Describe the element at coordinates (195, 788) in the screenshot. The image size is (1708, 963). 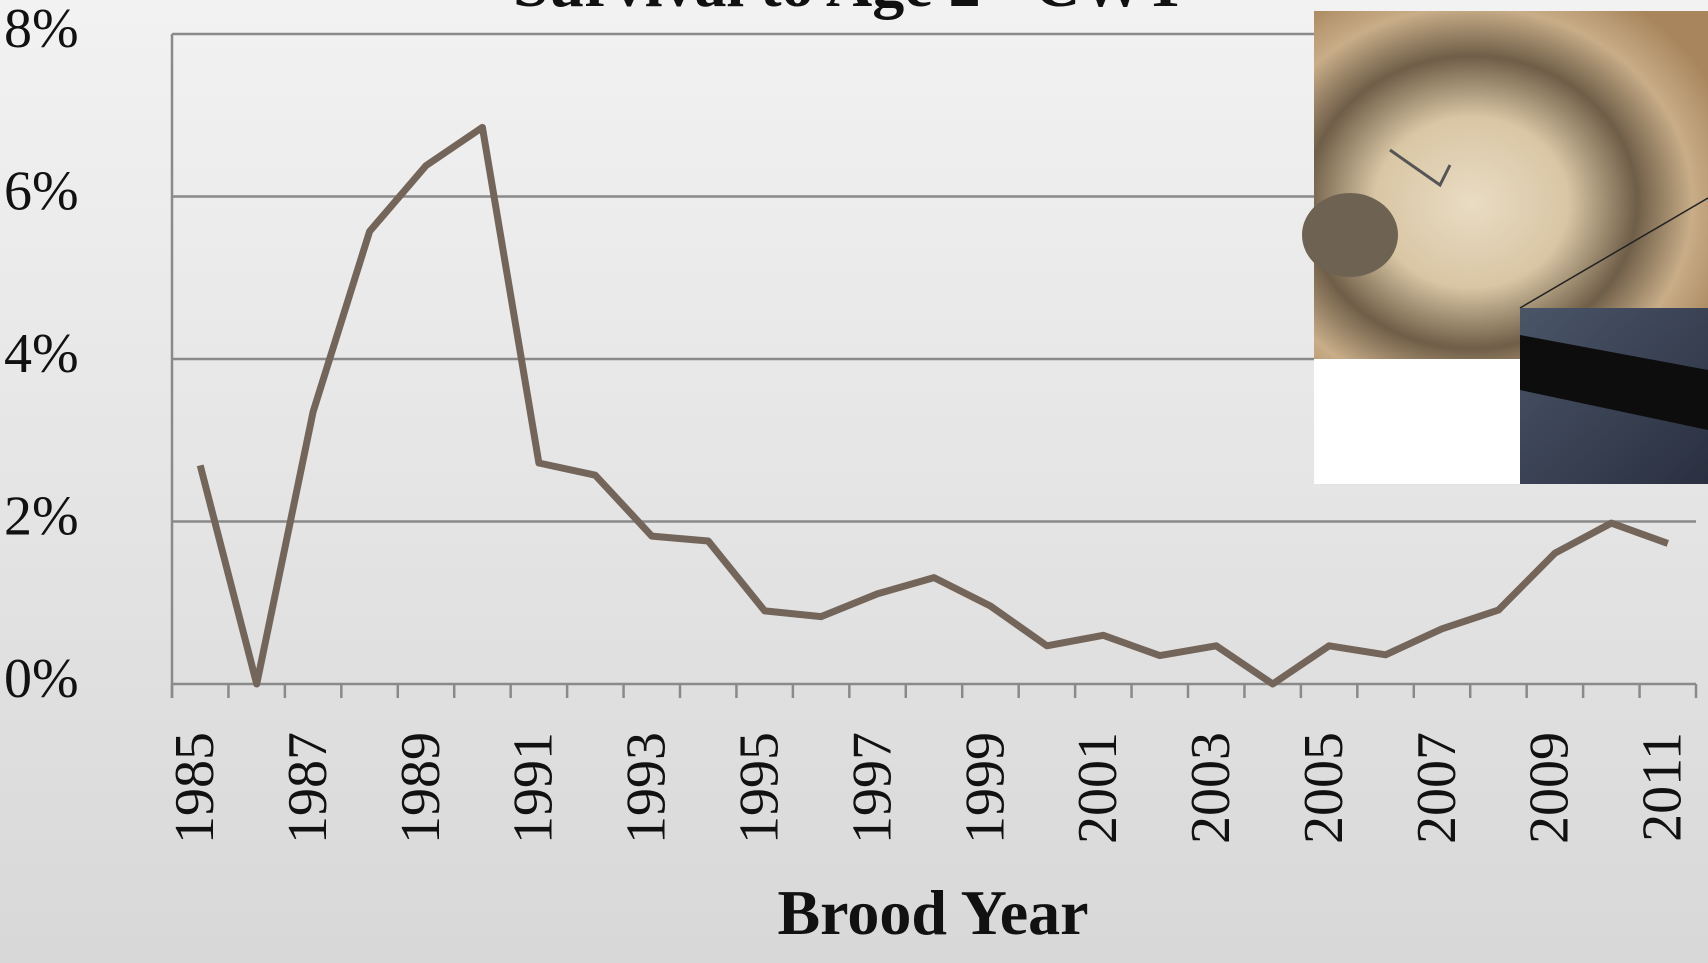
I see `x-tick-label: 1985` at that location.